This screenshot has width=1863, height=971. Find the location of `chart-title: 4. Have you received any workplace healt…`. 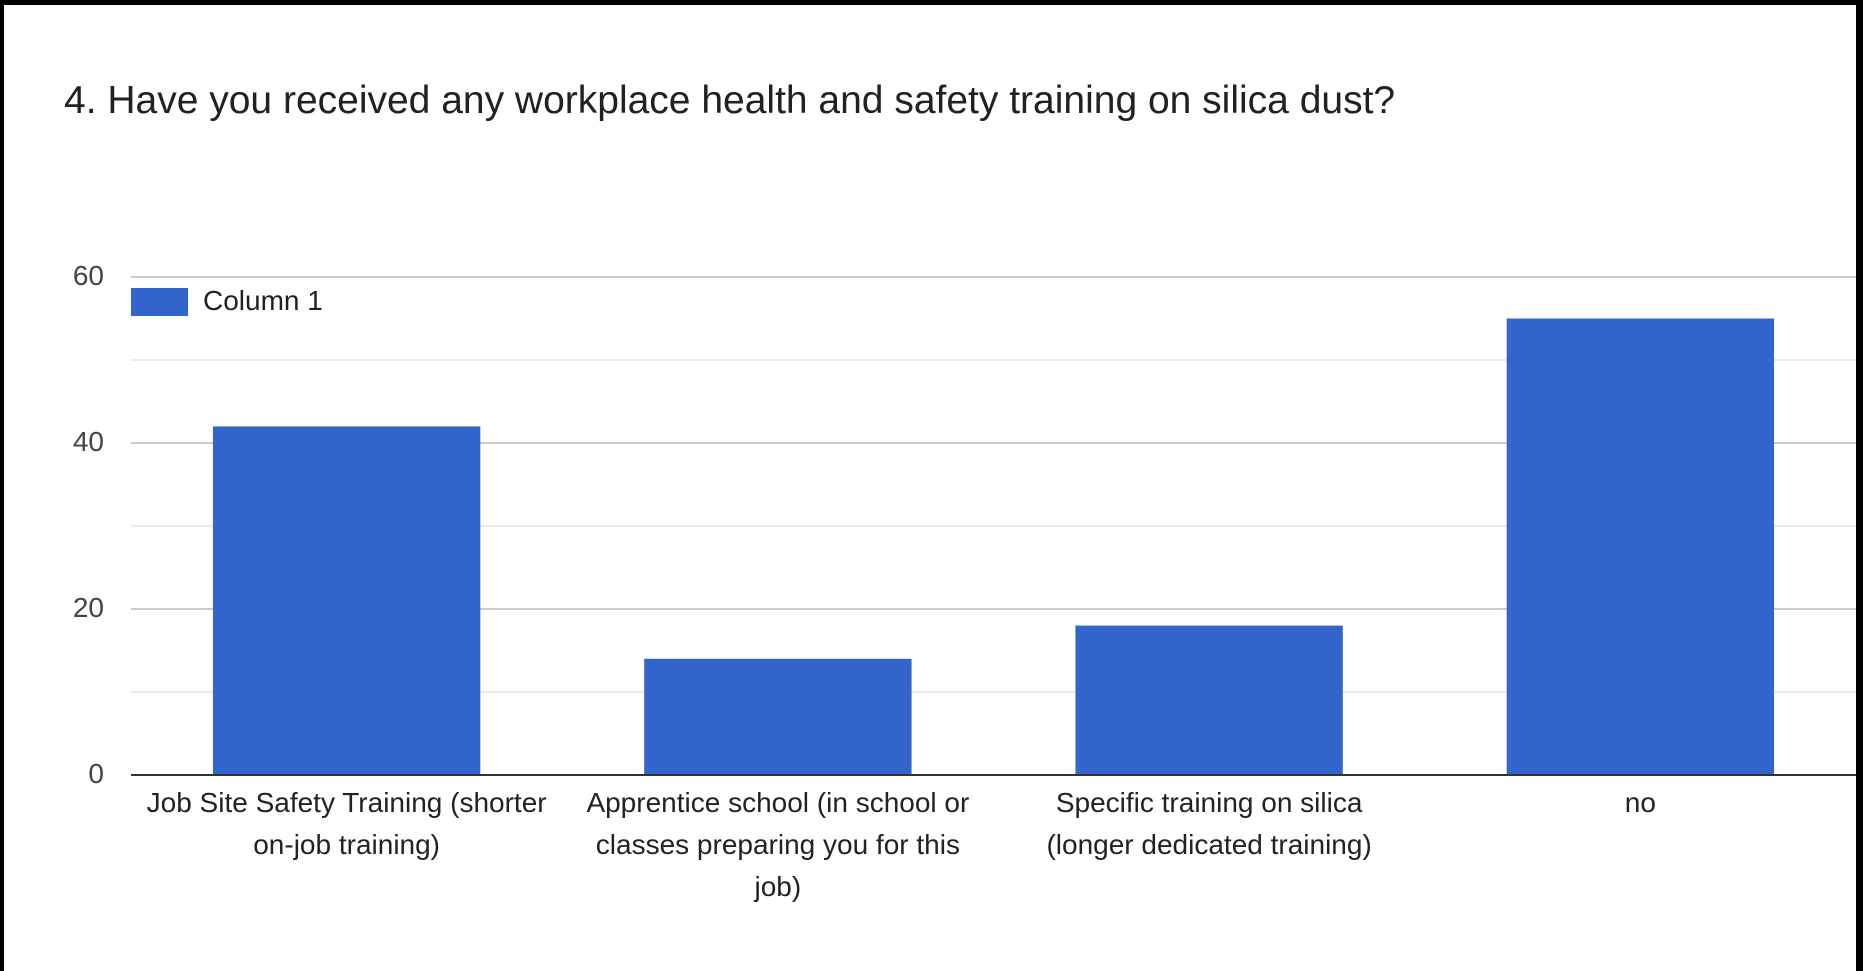

chart-title: 4. Have you received any workplace healt… is located at coordinates (730, 100).